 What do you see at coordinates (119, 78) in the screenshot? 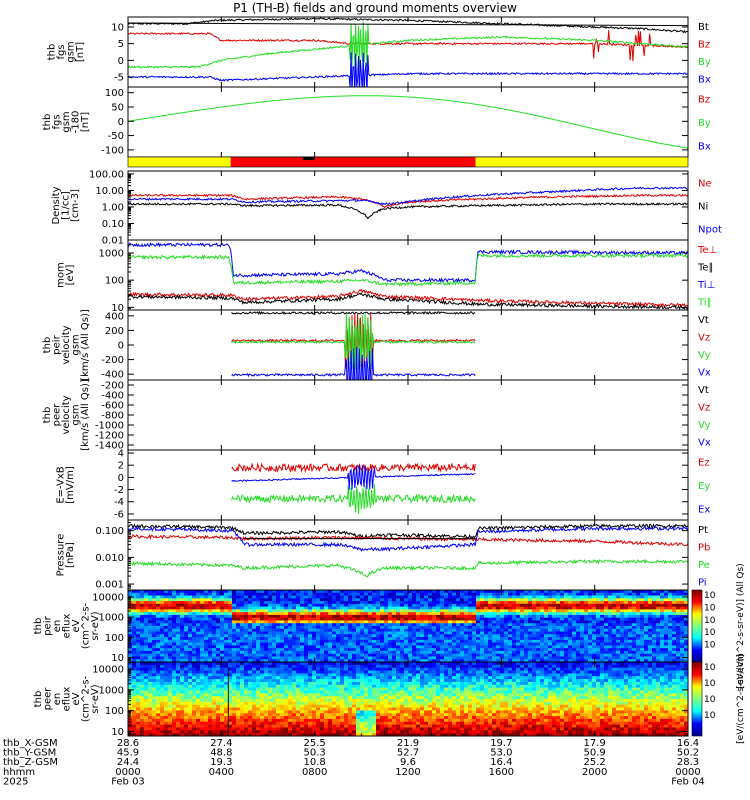
I see `y-tick-label: -5` at bounding box center [119, 78].